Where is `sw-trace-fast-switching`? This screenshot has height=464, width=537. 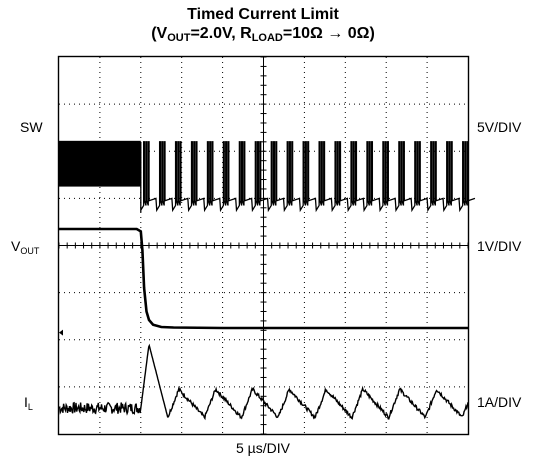 sw-trace-fast-switching is located at coordinates (100, 164).